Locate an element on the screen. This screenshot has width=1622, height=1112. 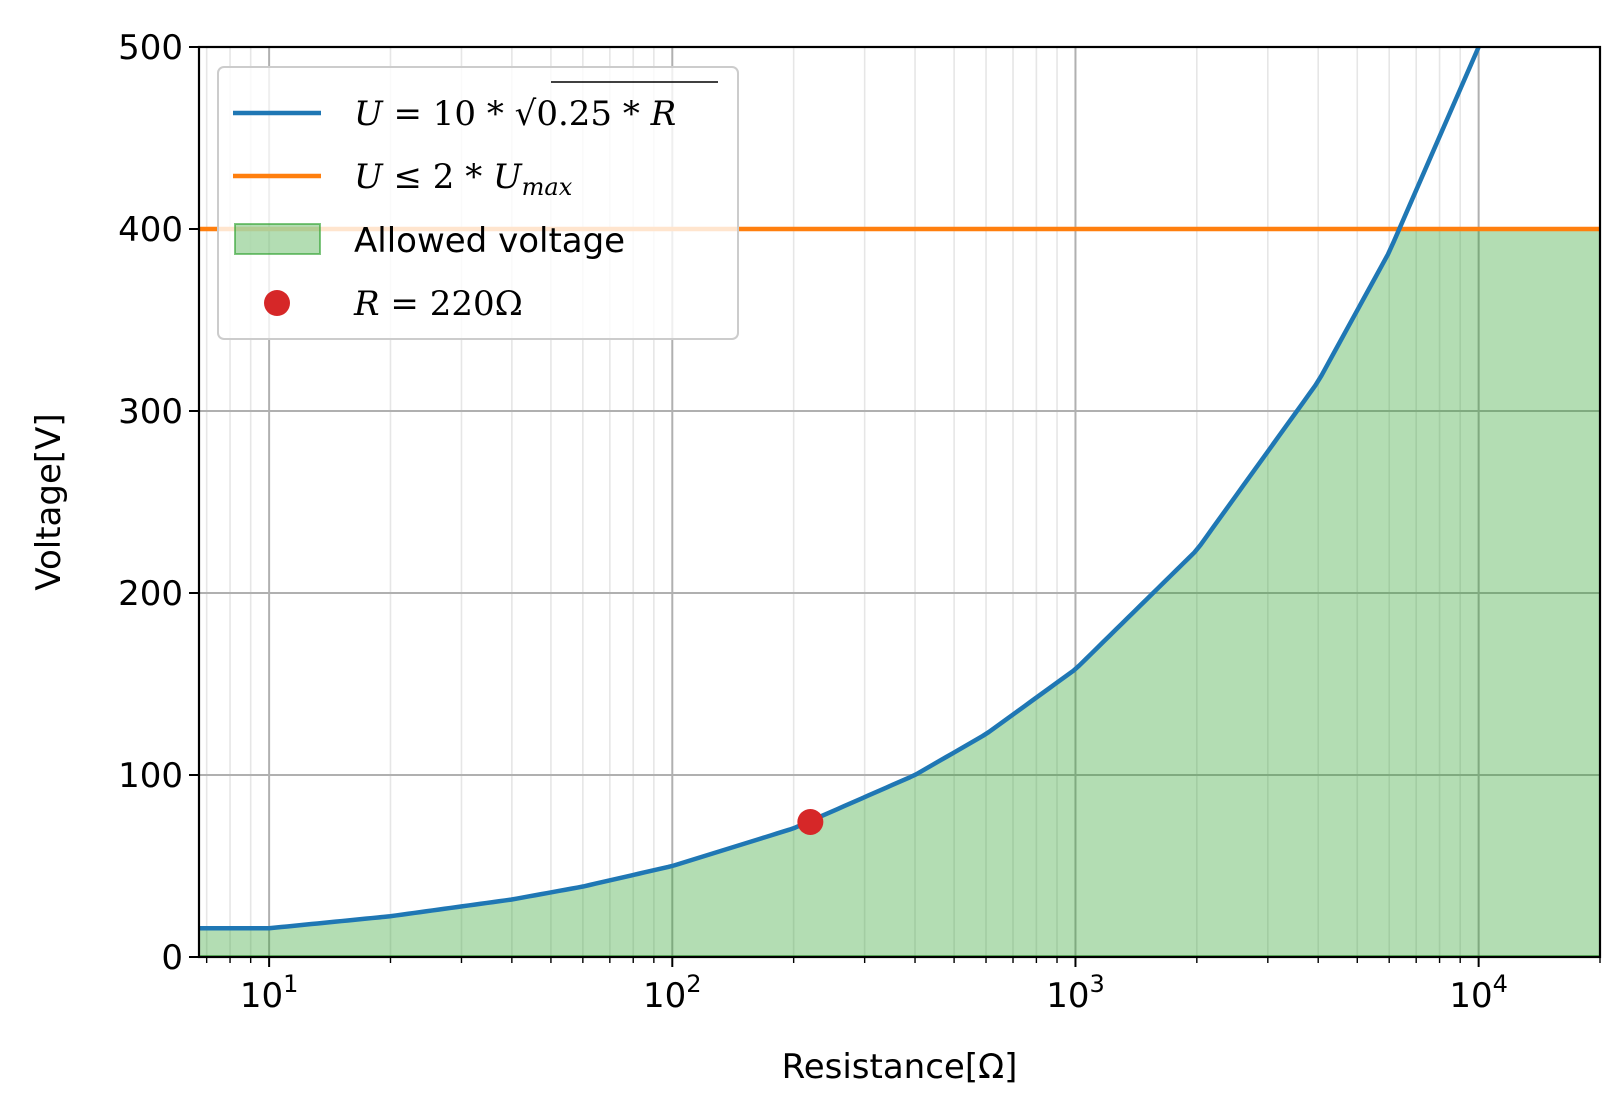
y-tick-label: 500 is located at coordinates (150, 48).